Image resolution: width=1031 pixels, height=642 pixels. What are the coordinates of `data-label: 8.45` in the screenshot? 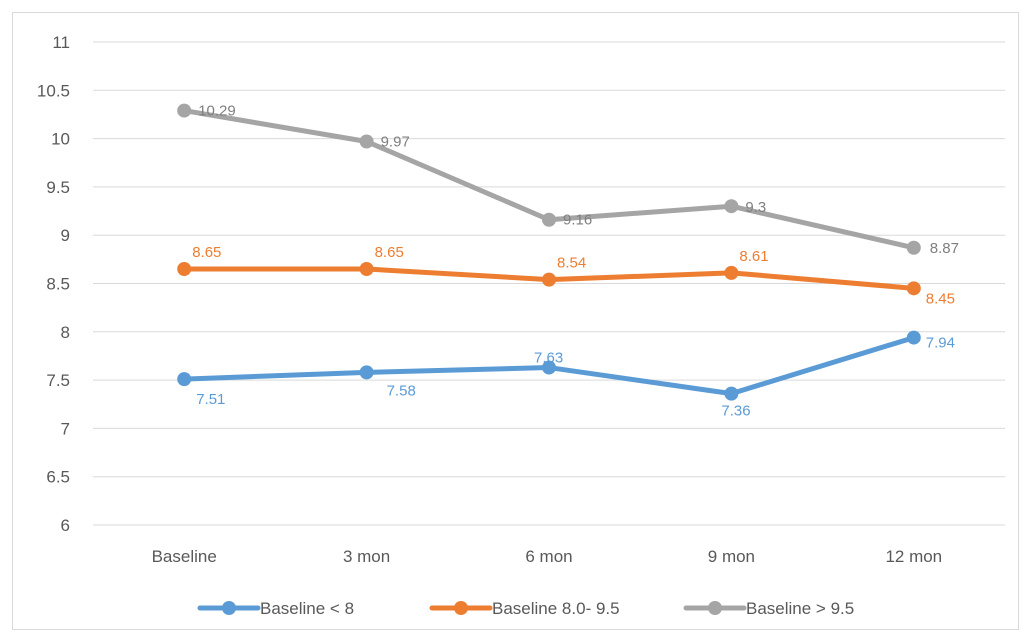 It's located at (940, 298).